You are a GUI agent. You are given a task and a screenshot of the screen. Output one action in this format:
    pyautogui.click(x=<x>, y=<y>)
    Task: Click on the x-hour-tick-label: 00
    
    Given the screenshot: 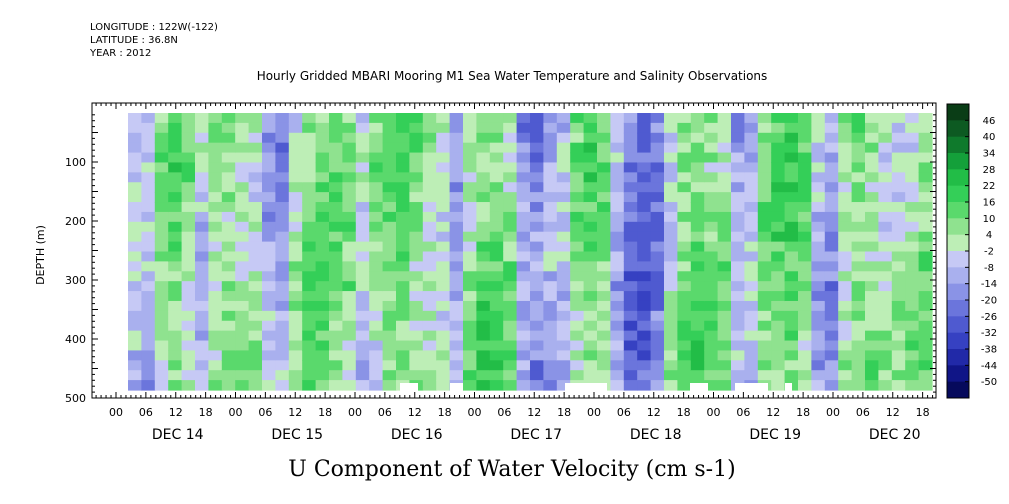 What is the action you would take?
    pyautogui.click(x=475, y=412)
    